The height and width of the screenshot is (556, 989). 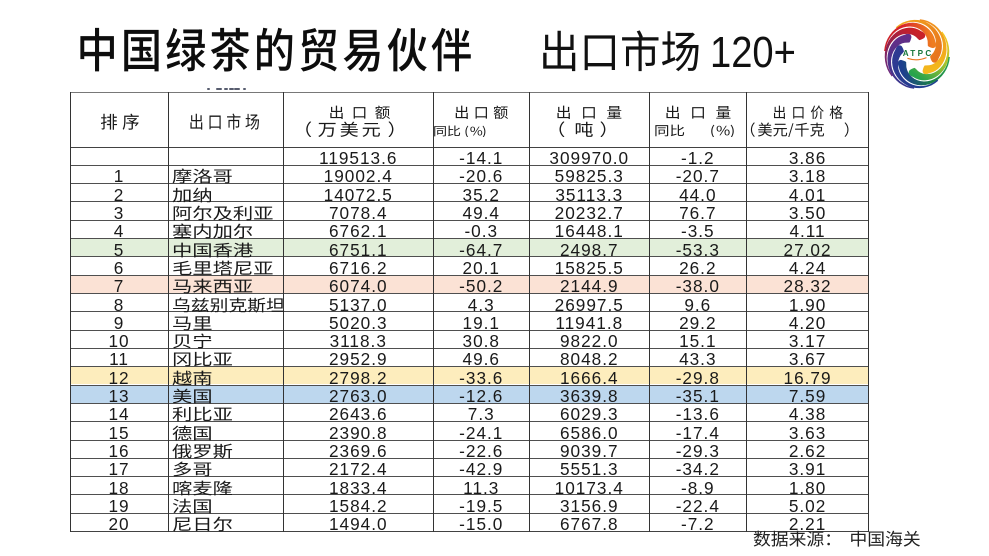 What do you see at coordinates (917, 53) in the screenshot?
I see `svg-text: ATPC` at bounding box center [917, 53].